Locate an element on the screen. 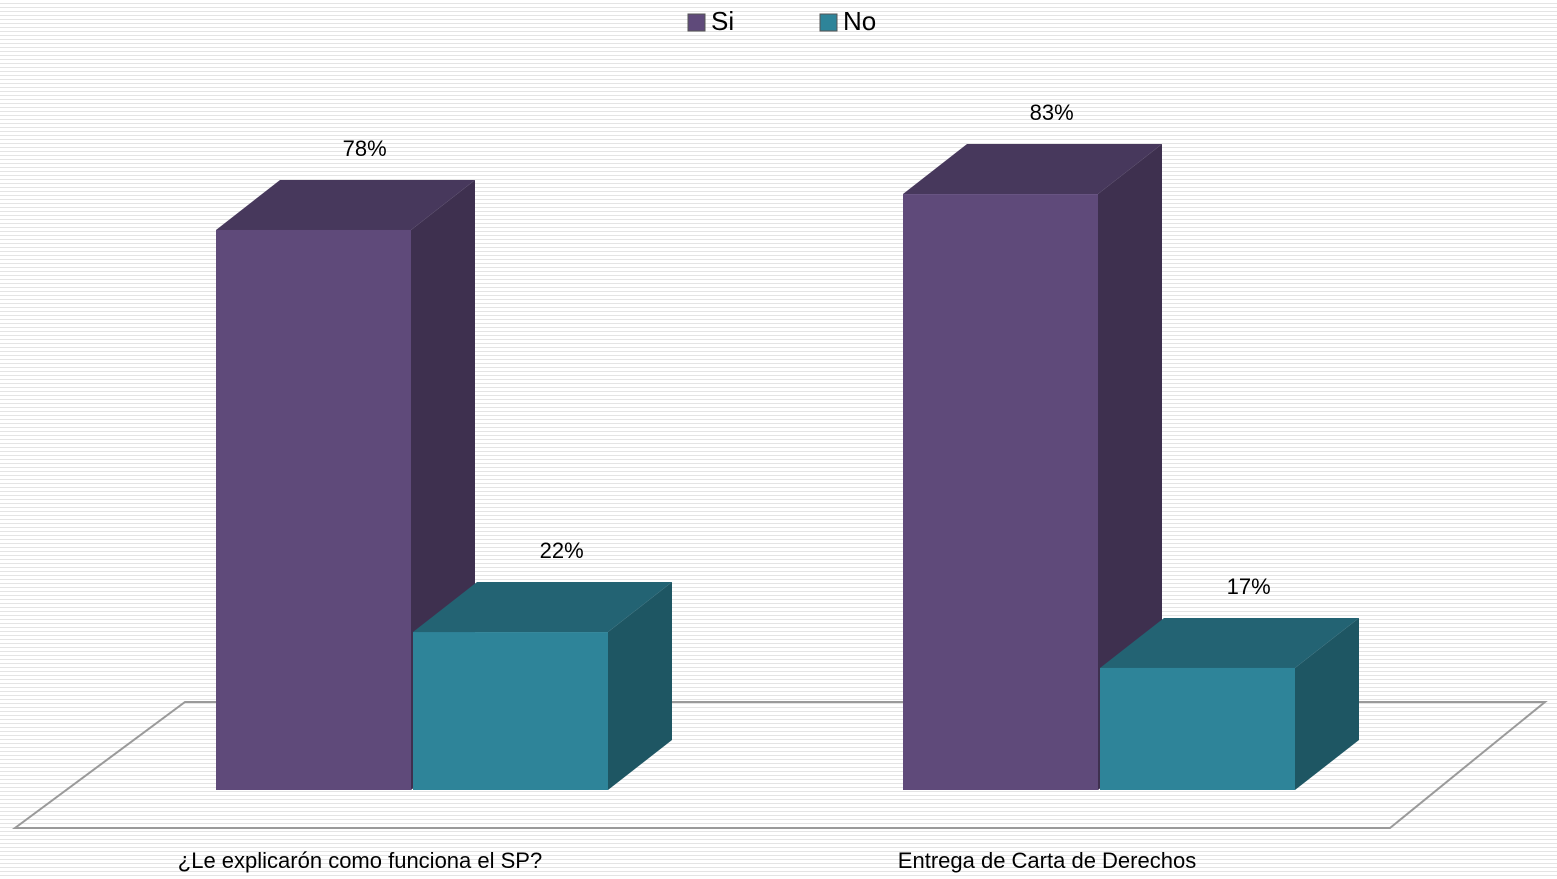 The image size is (1557, 879). value-label: 17% is located at coordinates (1249, 586).